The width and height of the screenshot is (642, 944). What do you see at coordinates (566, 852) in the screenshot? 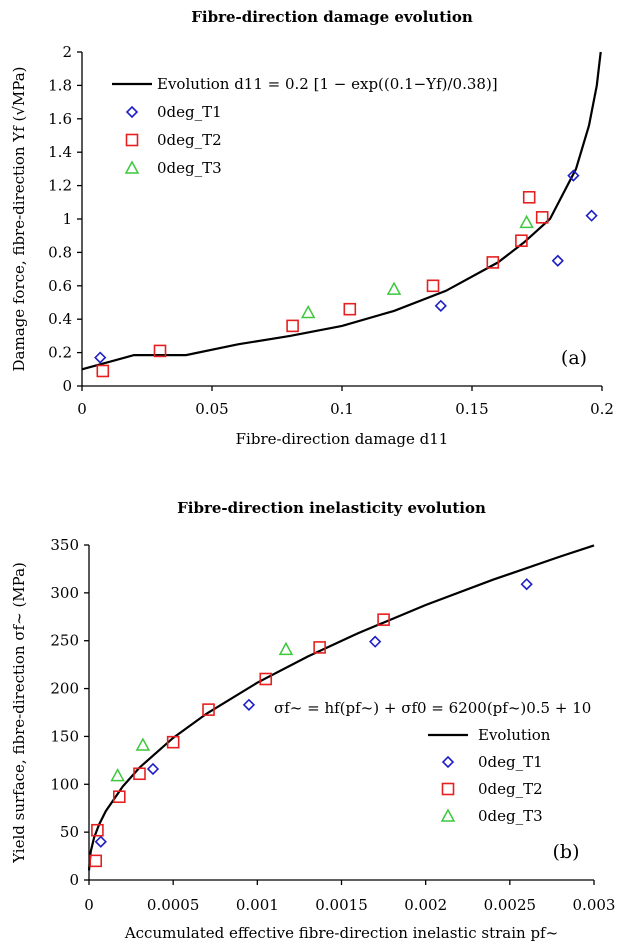
I see `panel-label: (b)` at bounding box center [566, 852].